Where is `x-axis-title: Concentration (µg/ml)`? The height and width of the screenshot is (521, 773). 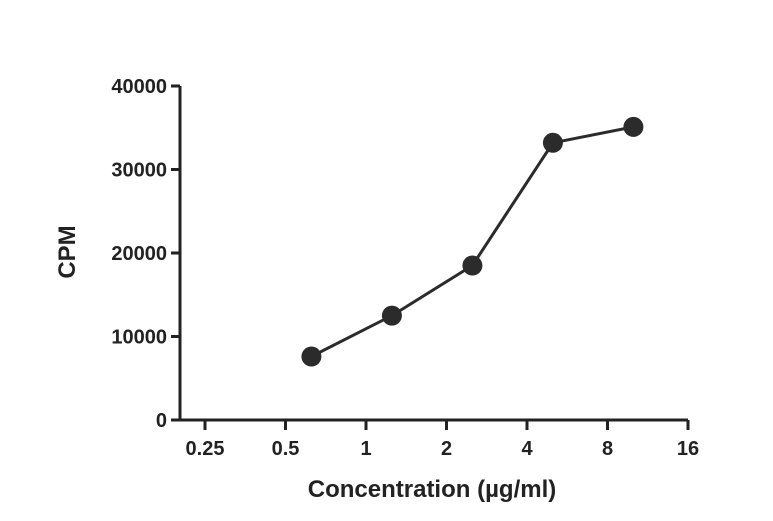
x-axis-title: Concentration (µg/ml) is located at coordinates (432, 489).